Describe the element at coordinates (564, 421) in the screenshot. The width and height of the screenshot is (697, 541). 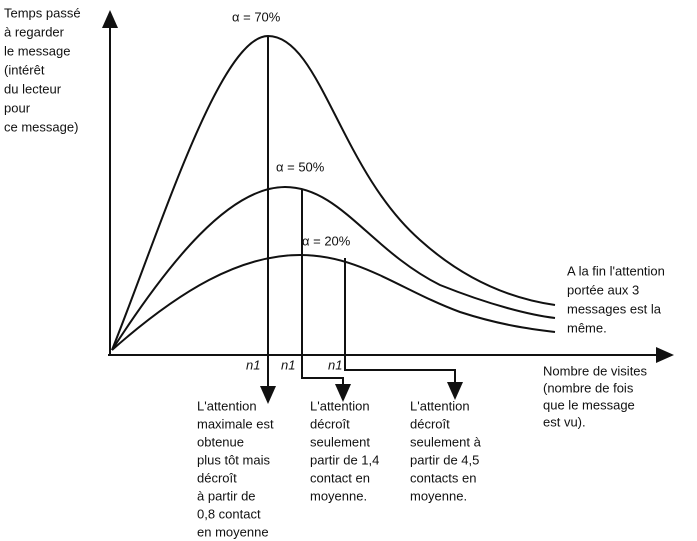
I see `x-axis-label: est vu).` at that location.